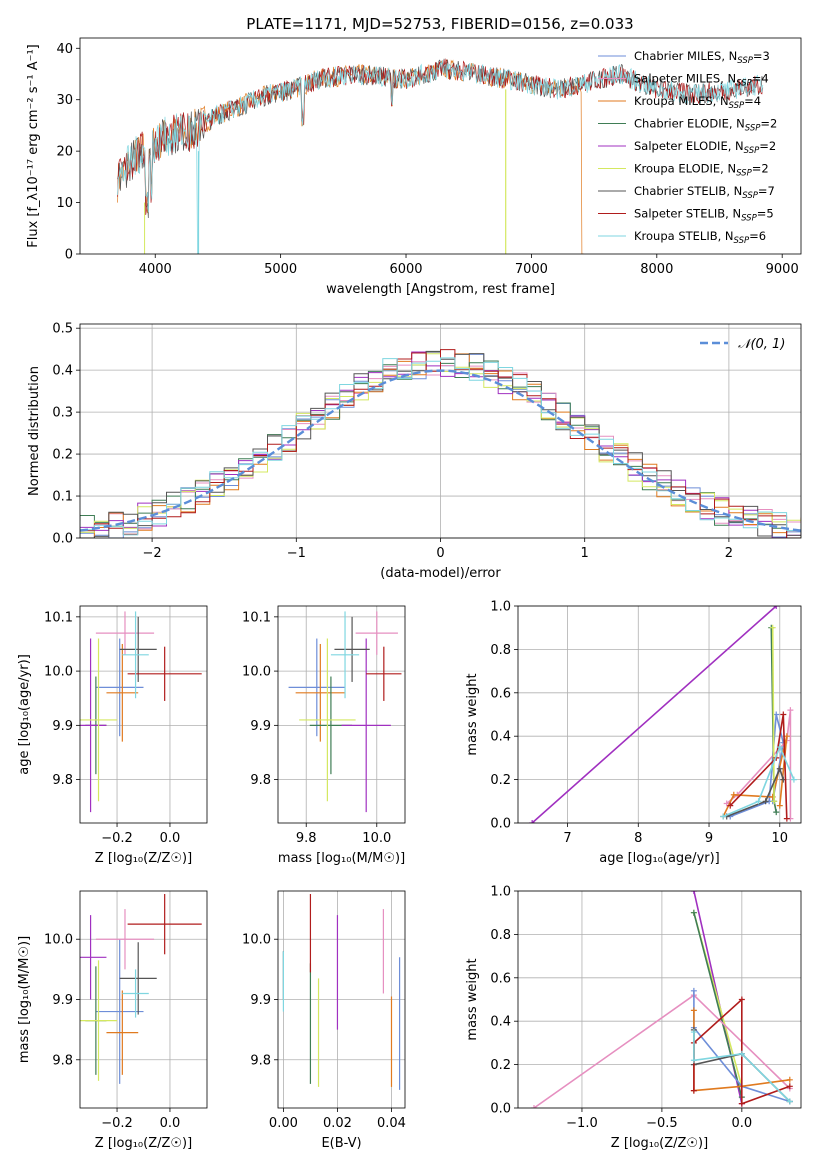  I want to click on legend-entry: Chabrier MILES, NSSP=3, so click(702, 57).